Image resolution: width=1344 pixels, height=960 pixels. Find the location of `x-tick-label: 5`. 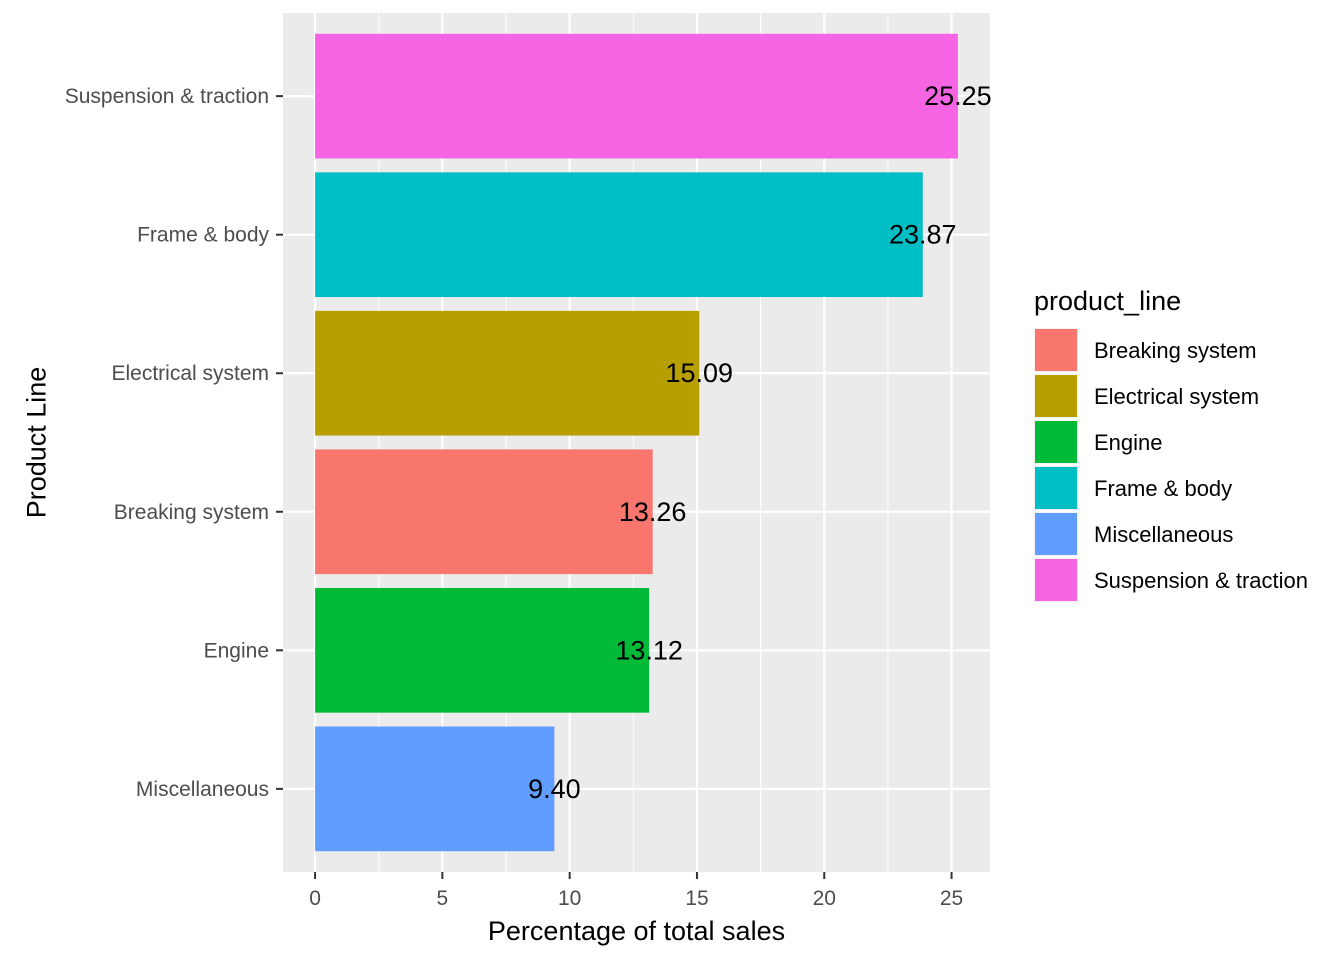

x-tick-label: 5 is located at coordinates (443, 898).